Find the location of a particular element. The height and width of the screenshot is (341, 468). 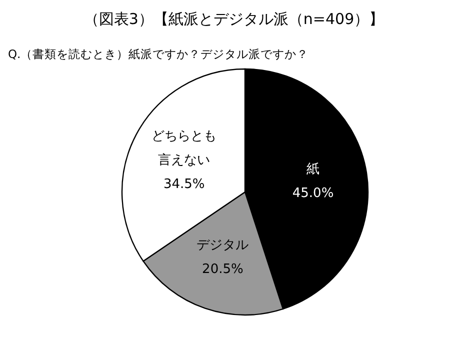

data-label: 20.5% is located at coordinates (223, 269).